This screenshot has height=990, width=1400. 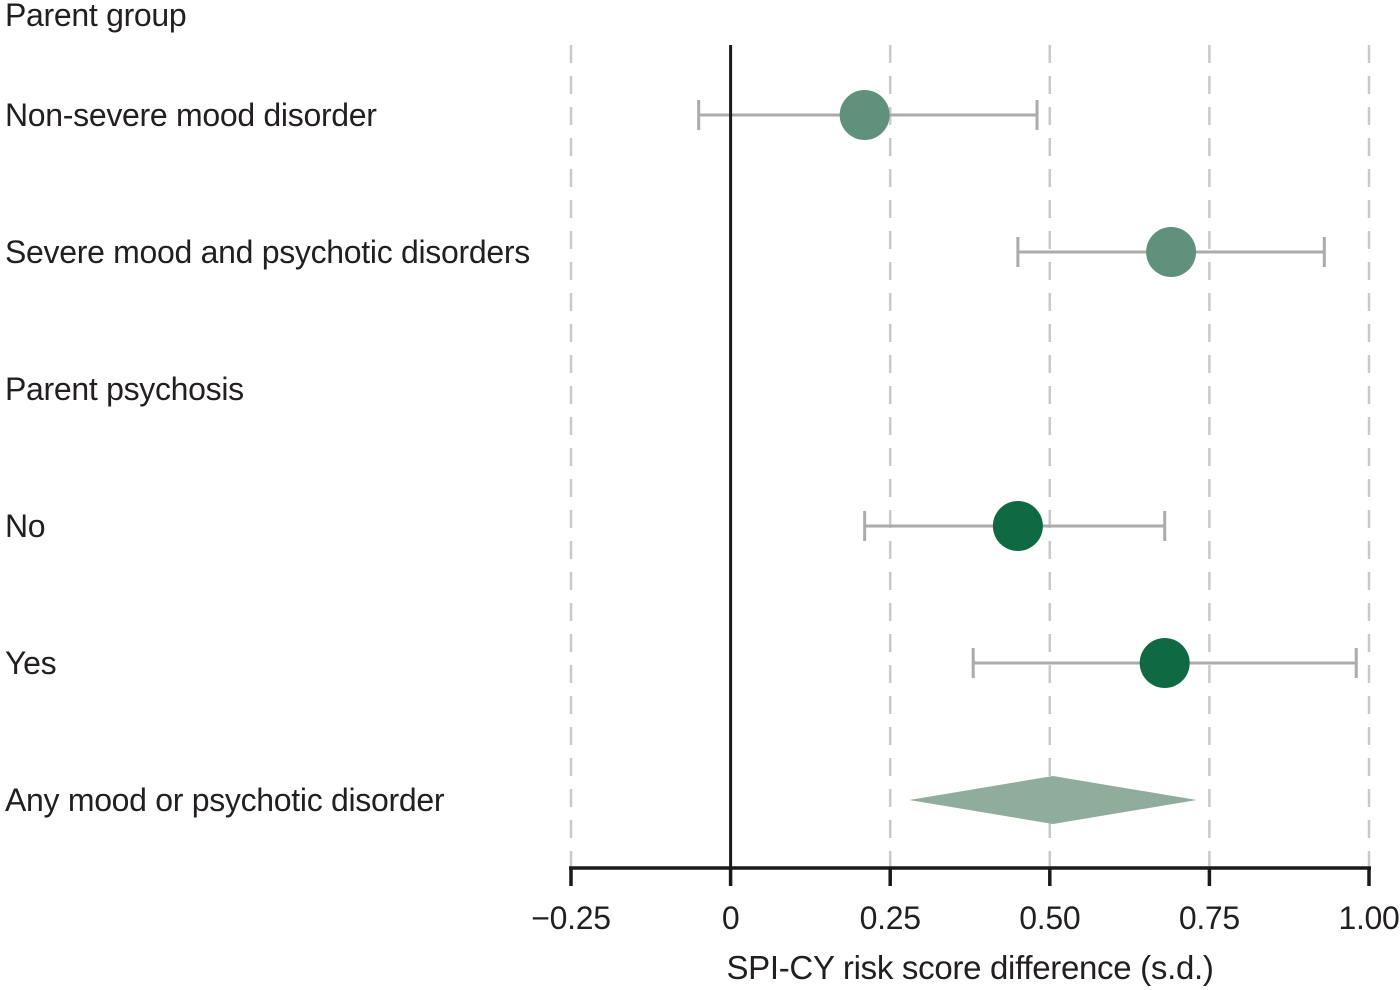 I want to click on x-axis-tick-label: 0.25, so click(x=890, y=918).